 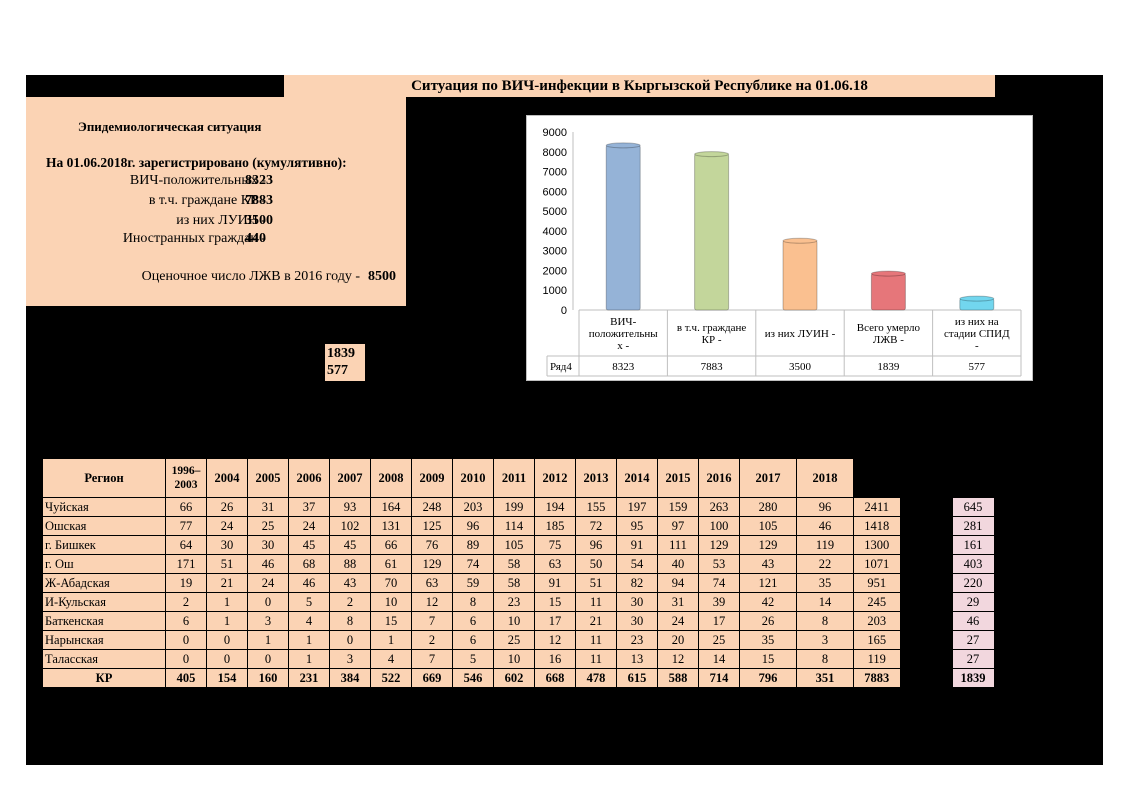 What do you see at coordinates (825, 564) in the screenshot?
I see `cell-value: 22` at bounding box center [825, 564].